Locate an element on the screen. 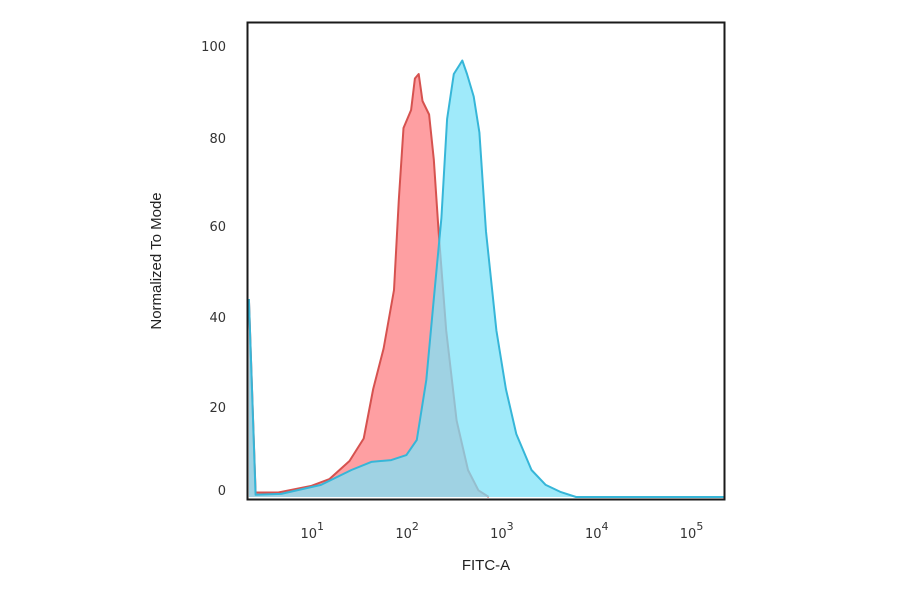 The height and width of the screenshot is (594, 900). x-tick-label: 10² is located at coordinates (407, 531).